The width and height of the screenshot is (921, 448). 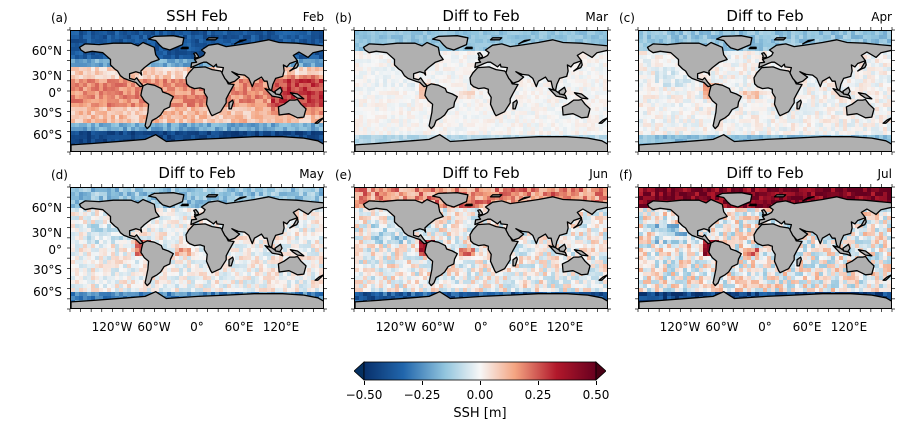 I want to click on map-panel-2: (b) Diff to Feb Mar, so click(x=473, y=81).